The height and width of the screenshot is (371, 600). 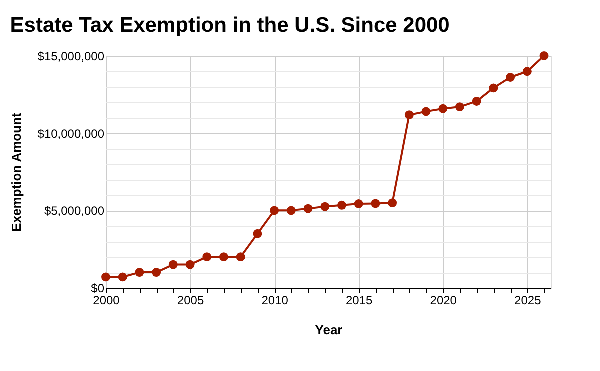 What do you see at coordinates (74, 211) in the screenshot?
I see `y-tick-label: $5,000,000` at bounding box center [74, 211].